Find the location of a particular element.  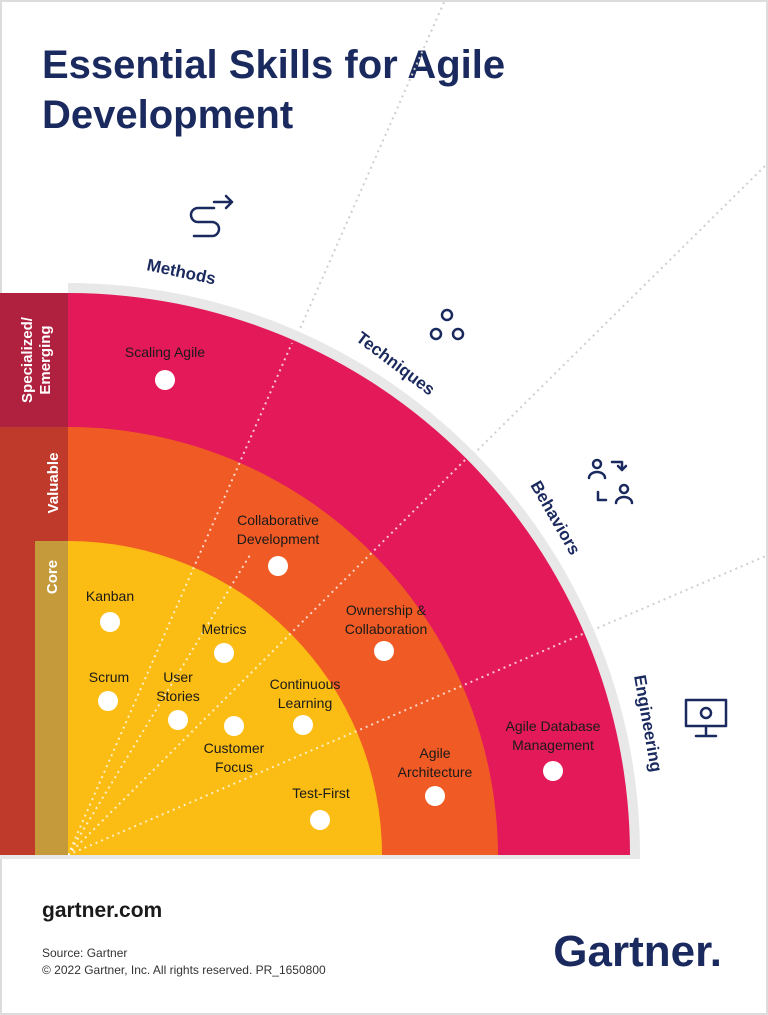

skill-label: Collaboration is located at coordinates (386, 629).